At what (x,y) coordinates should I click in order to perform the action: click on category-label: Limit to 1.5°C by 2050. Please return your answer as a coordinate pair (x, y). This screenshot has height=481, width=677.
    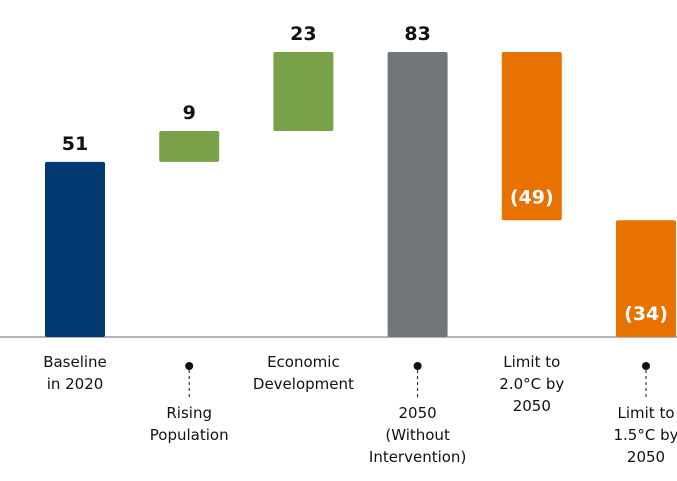
    Looking at the image, I should click on (645, 435).